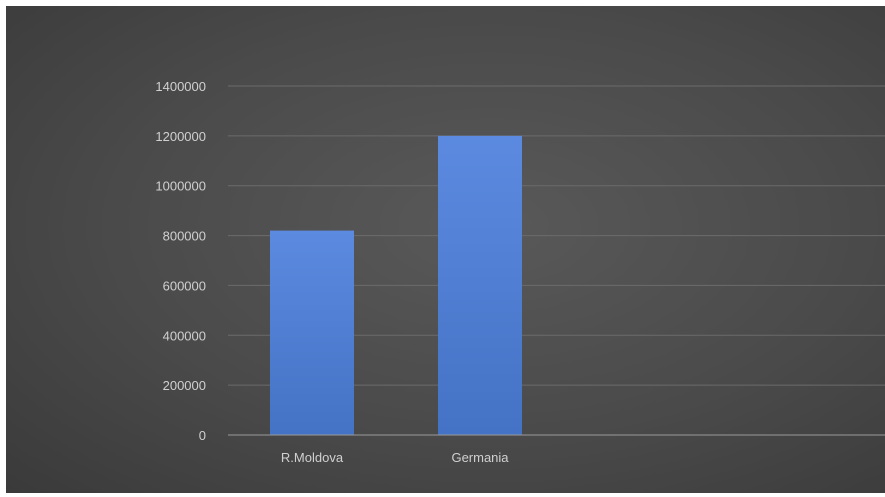 The width and height of the screenshot is (885, 497). What do you see at coordinates (184, 285) in the screenshot?
I see `y-tick-label: 600000` at bounding box center [184, 285].